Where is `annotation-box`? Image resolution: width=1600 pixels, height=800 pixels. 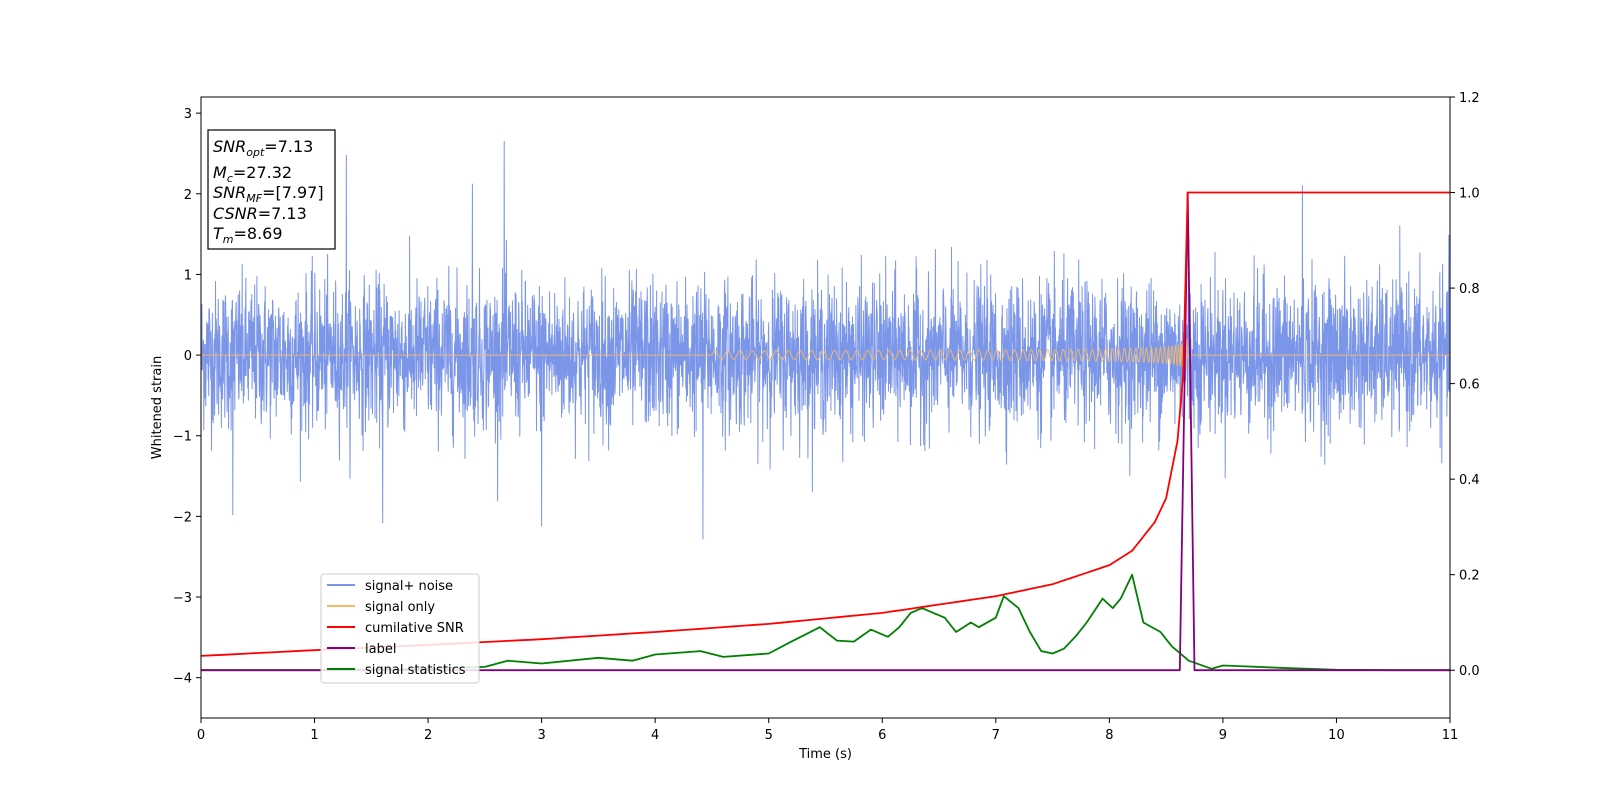 annotation-box is located at coordinates (271, 189).